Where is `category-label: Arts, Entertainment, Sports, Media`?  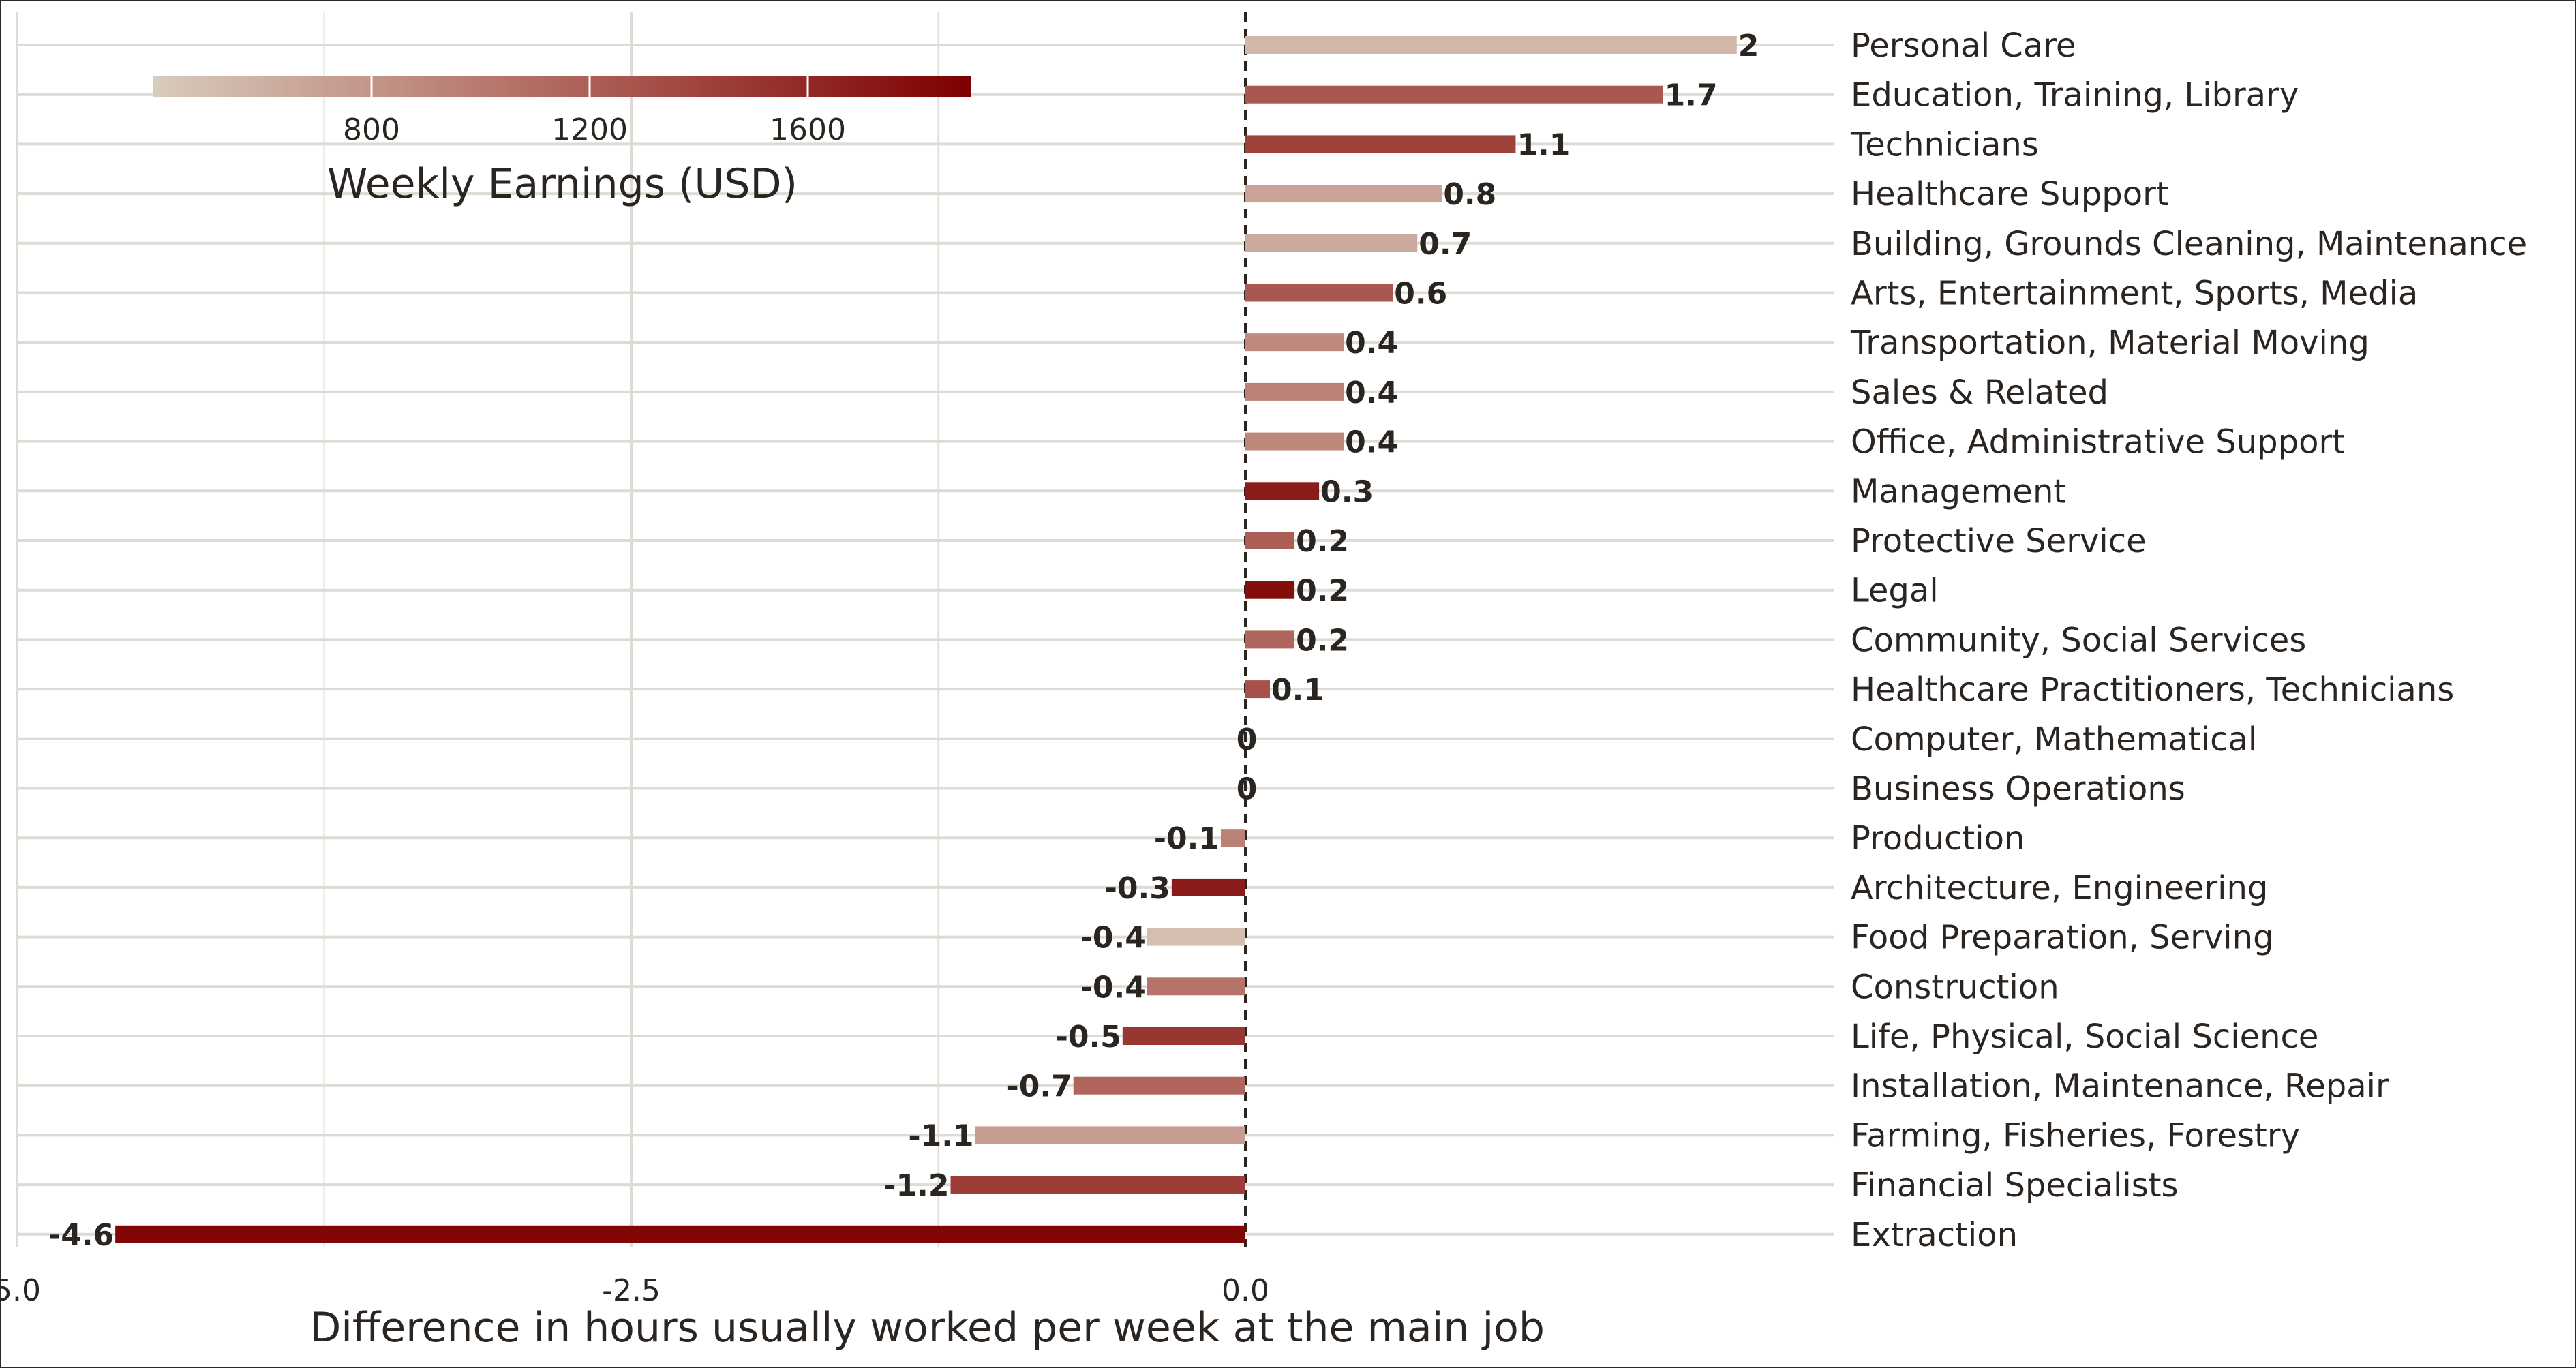 category-label: Arts, Entertainment, Sports, Media is located at coordinates (2134, 294).